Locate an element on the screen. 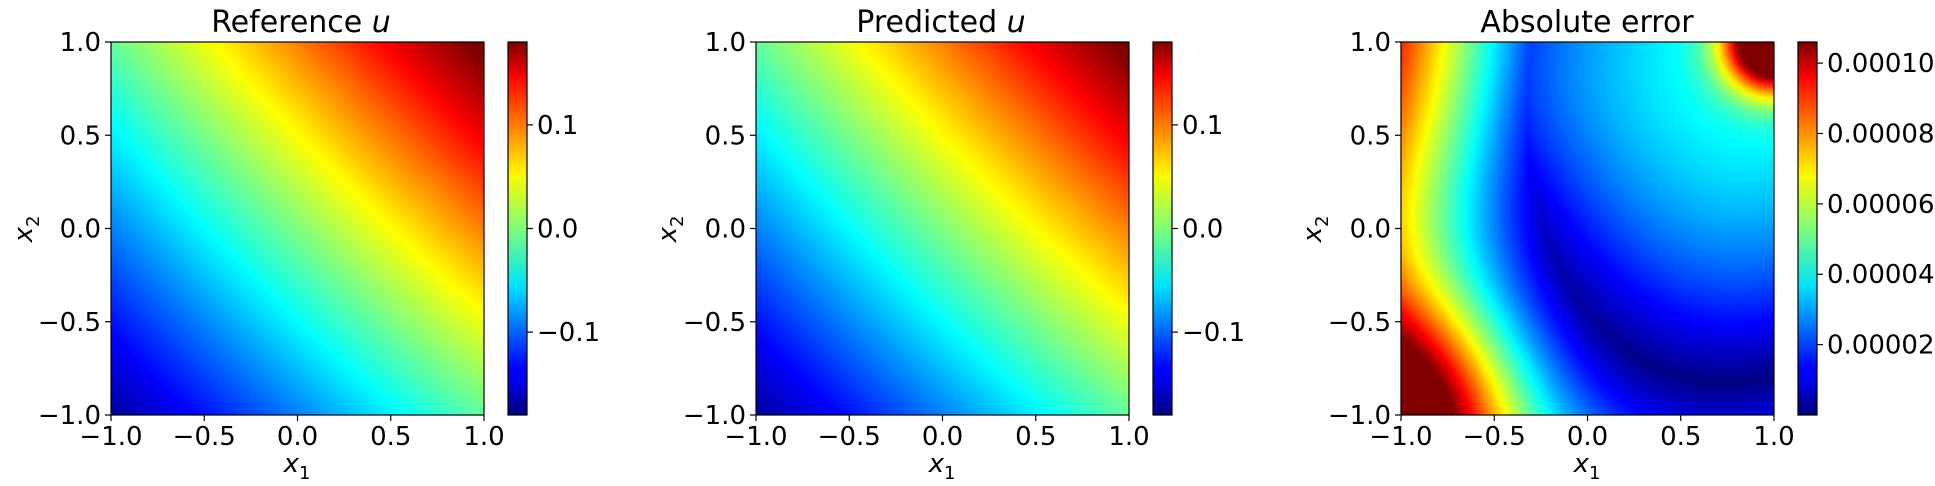  heatmap-reference is located at coordinates (297, 228).